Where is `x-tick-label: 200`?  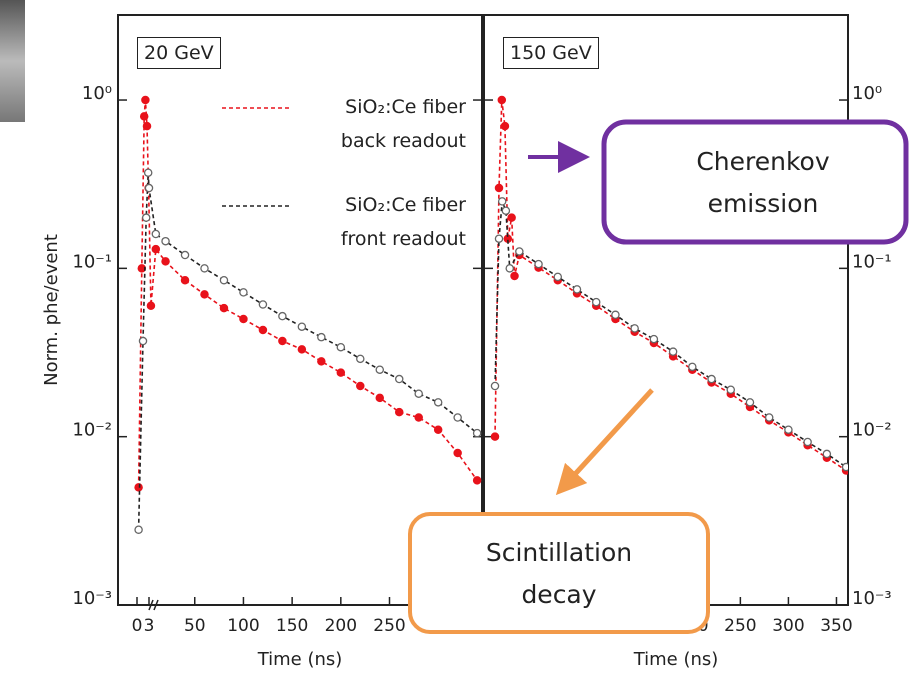 x-tick-label: 200 is located at coordinates (341, 626).